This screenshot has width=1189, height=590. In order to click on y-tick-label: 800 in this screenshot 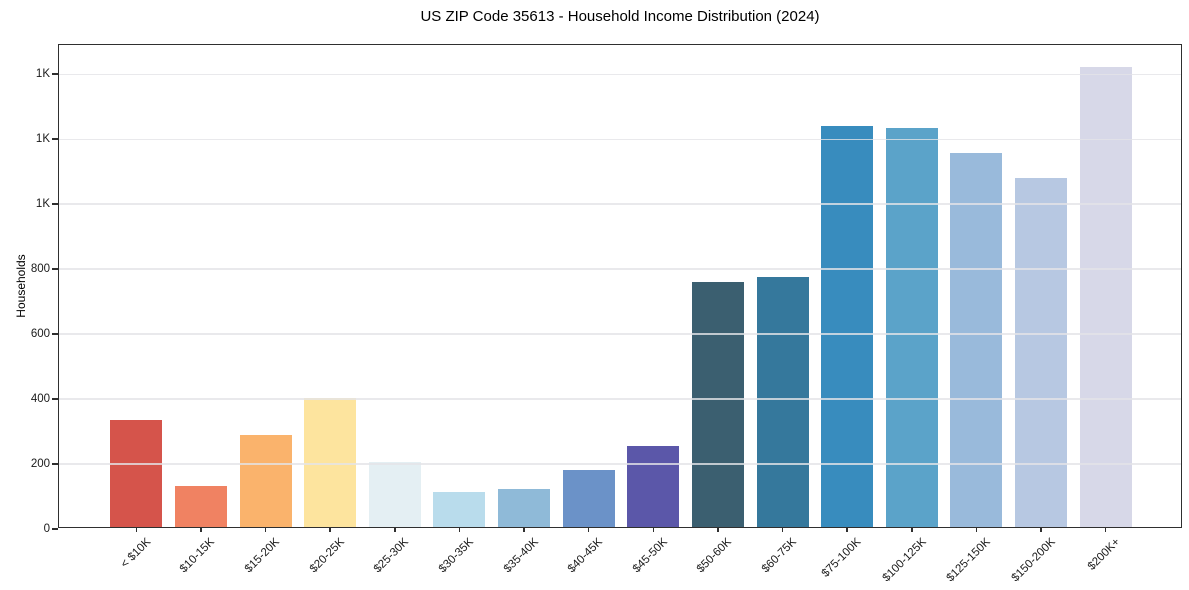, I will do `click(40, 269)`.